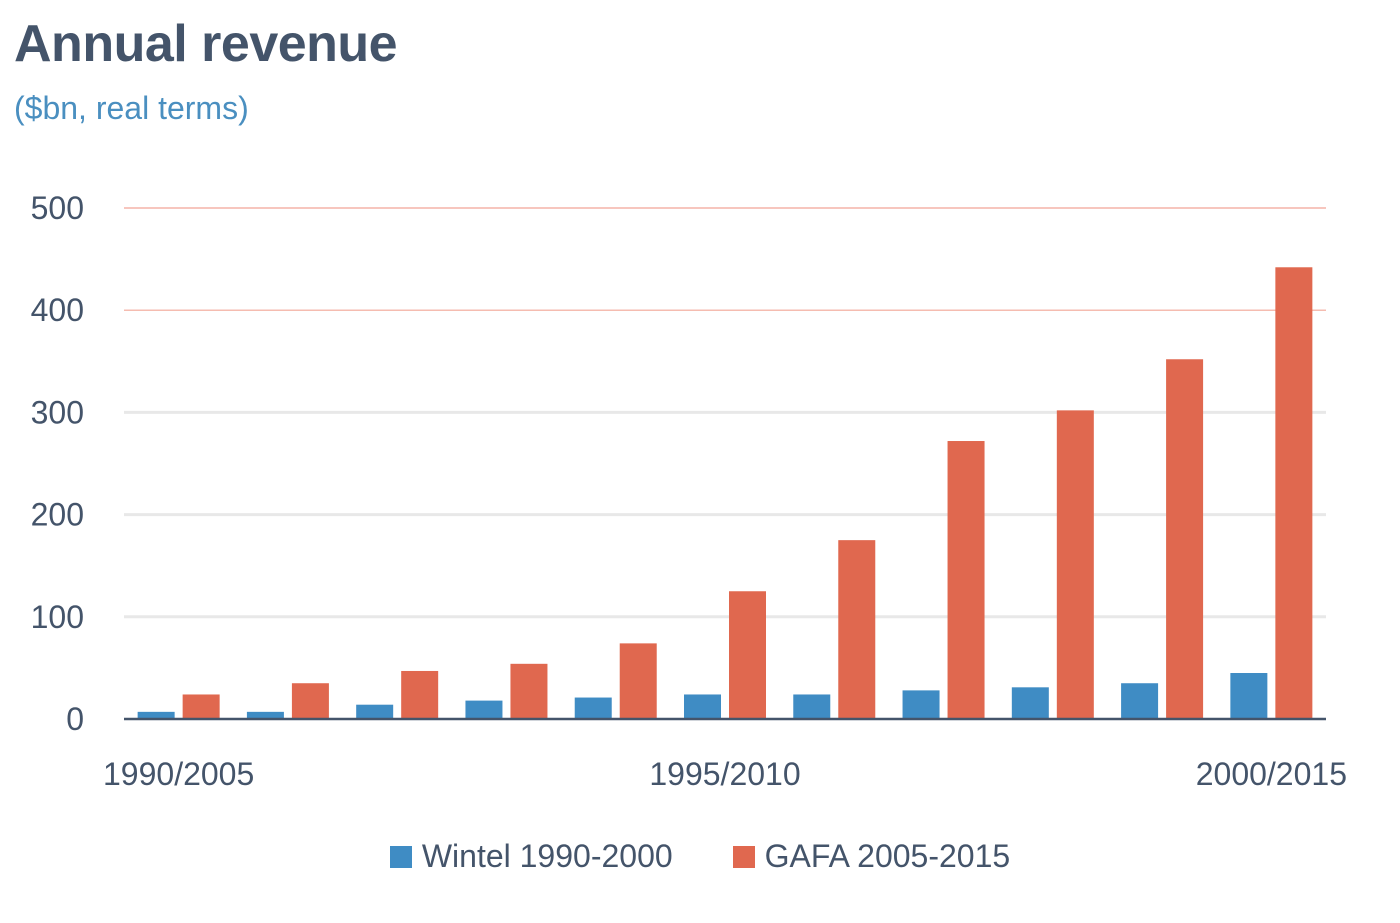 The height and width of the screenshot is (923, 1400). What do you see at coordinates (57, 310) in the screenshot?
I see `y-tick-label-400: 400` at bounding box center [57, 310].